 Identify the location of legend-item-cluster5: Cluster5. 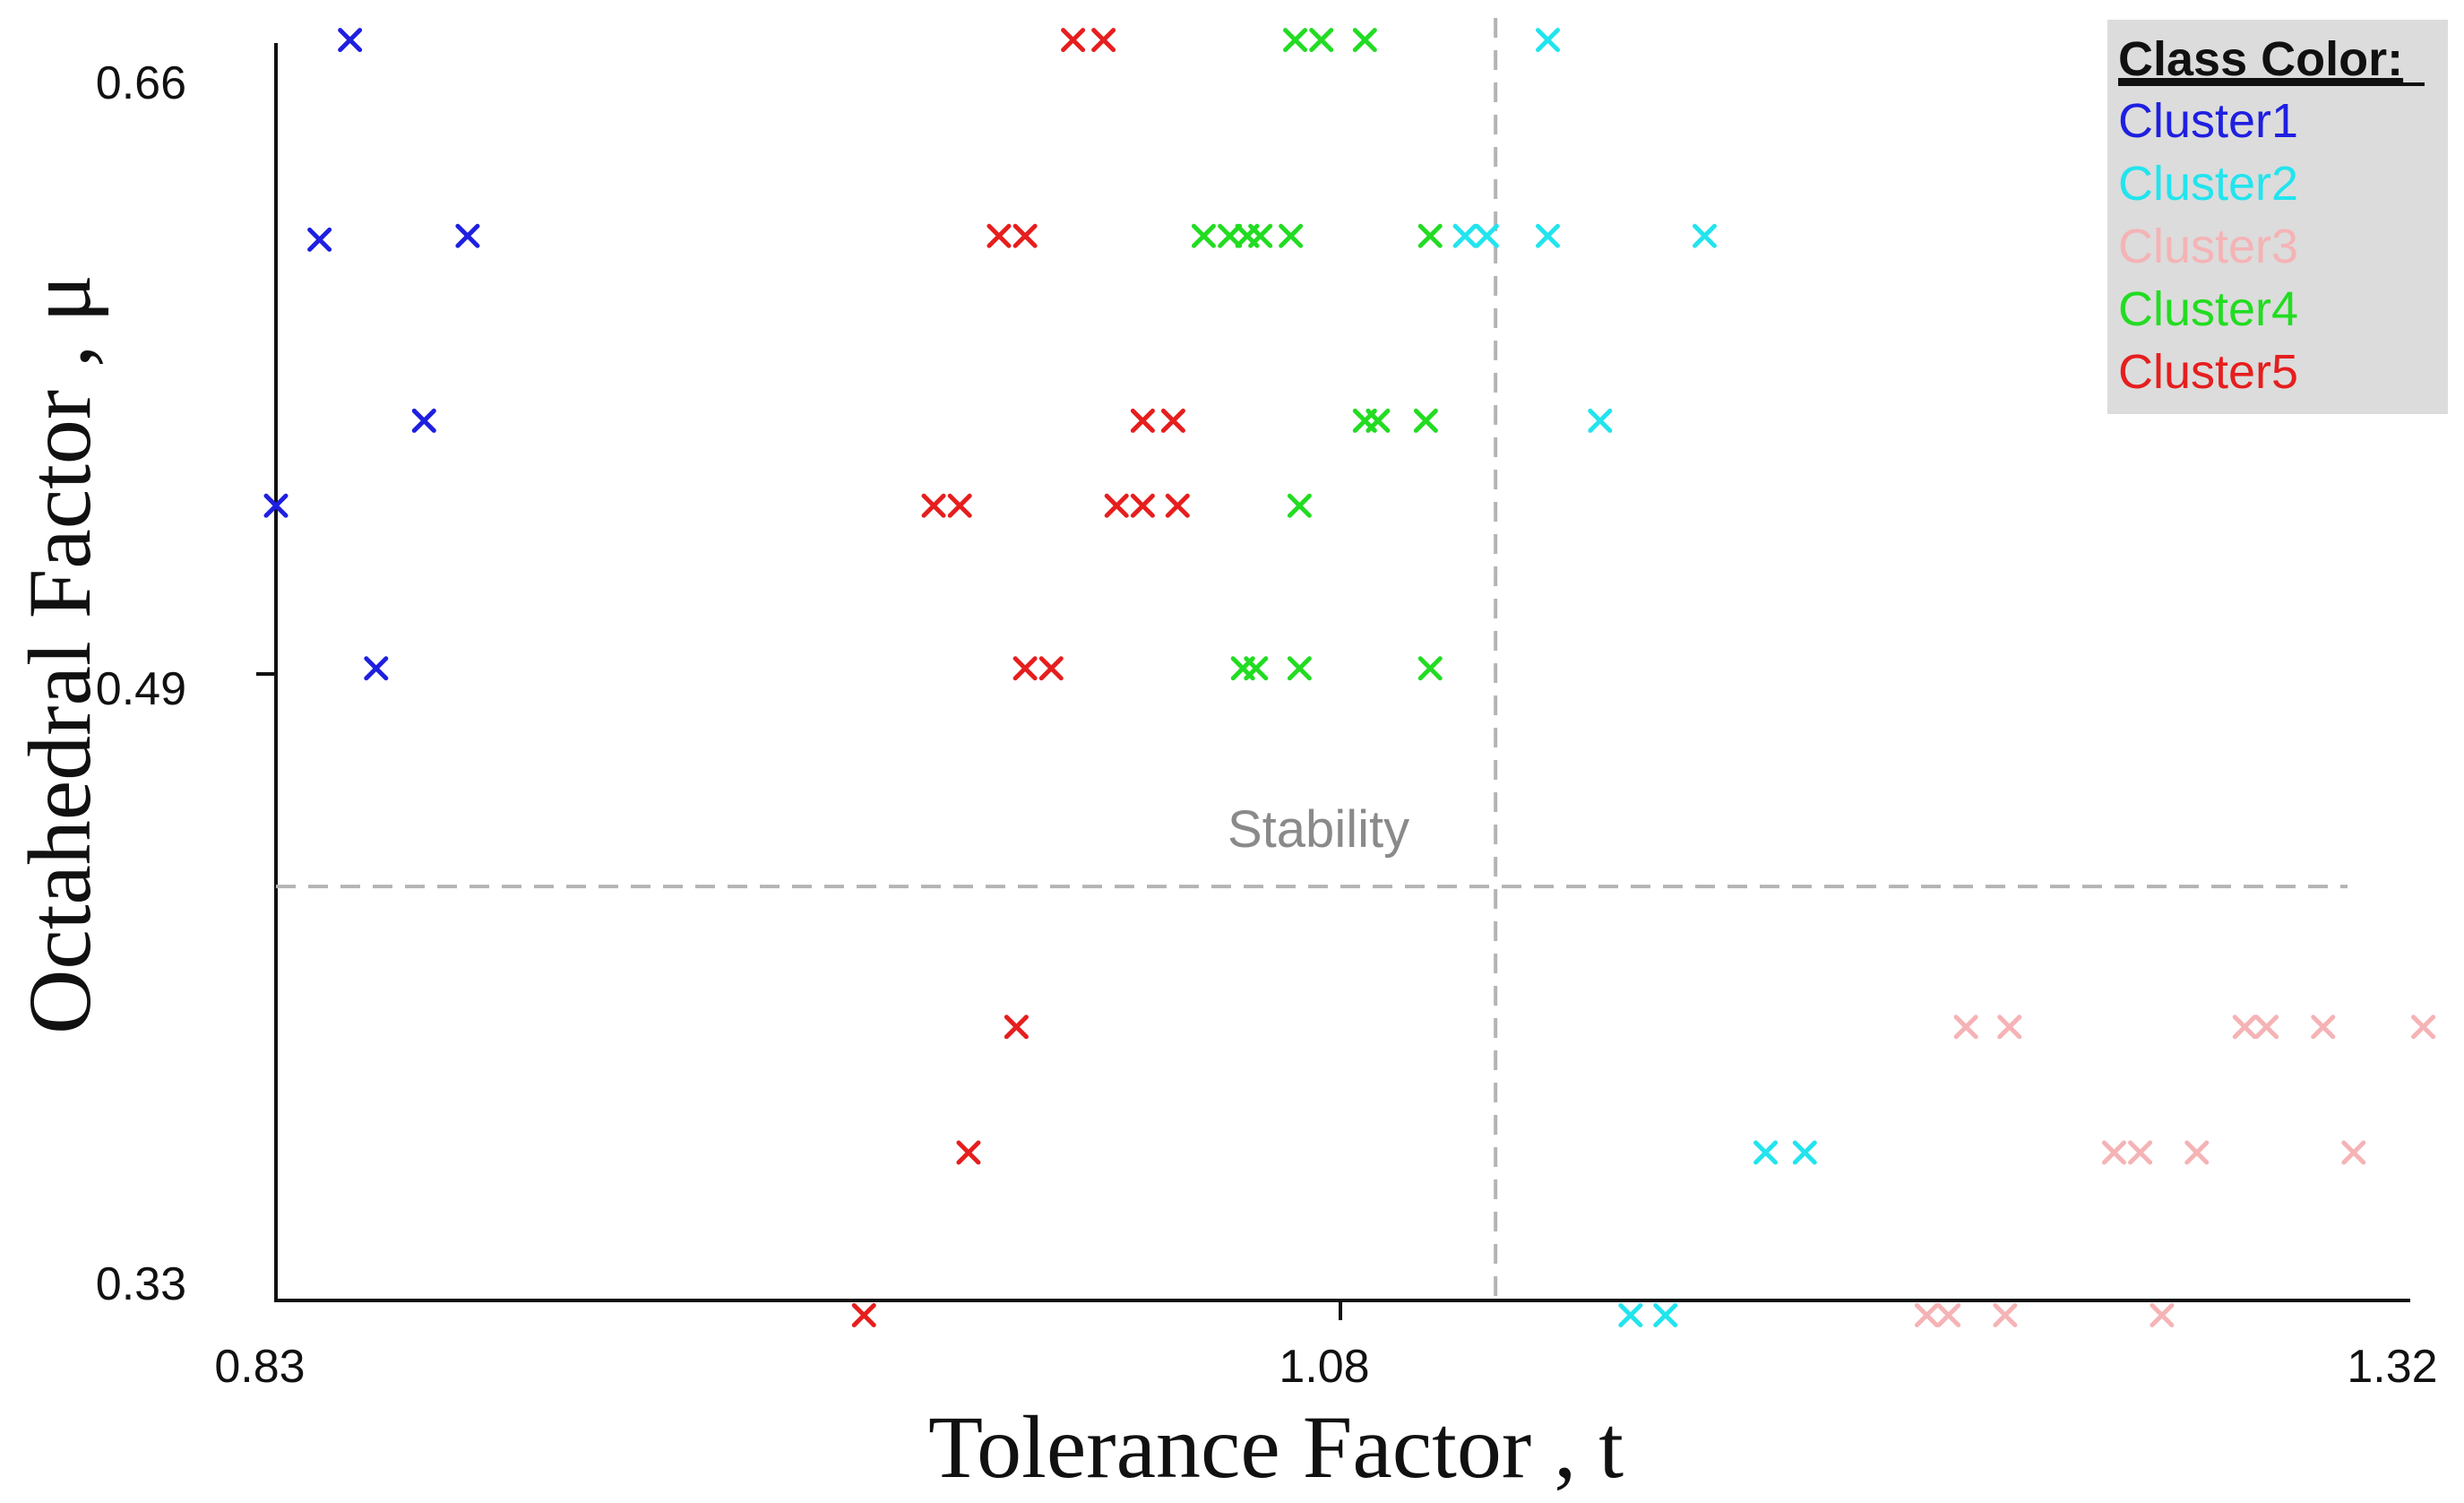
(2208, 372).